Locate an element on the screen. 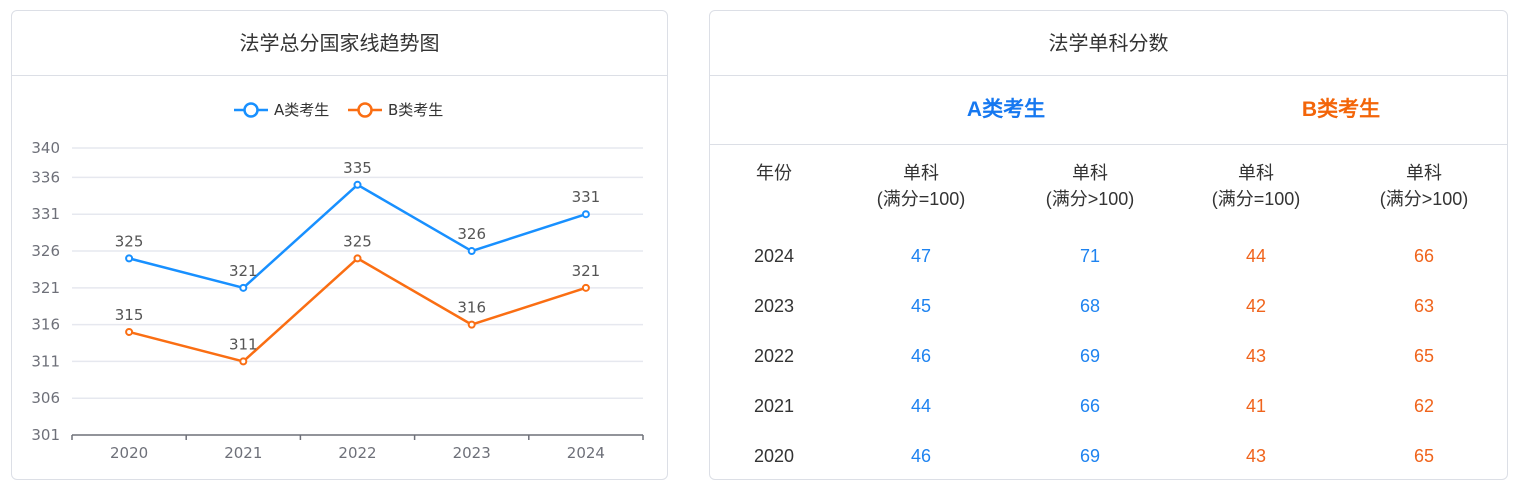 The image size is (1522, 492). y-tick-label: 311 is located at coordinates (45, 361).